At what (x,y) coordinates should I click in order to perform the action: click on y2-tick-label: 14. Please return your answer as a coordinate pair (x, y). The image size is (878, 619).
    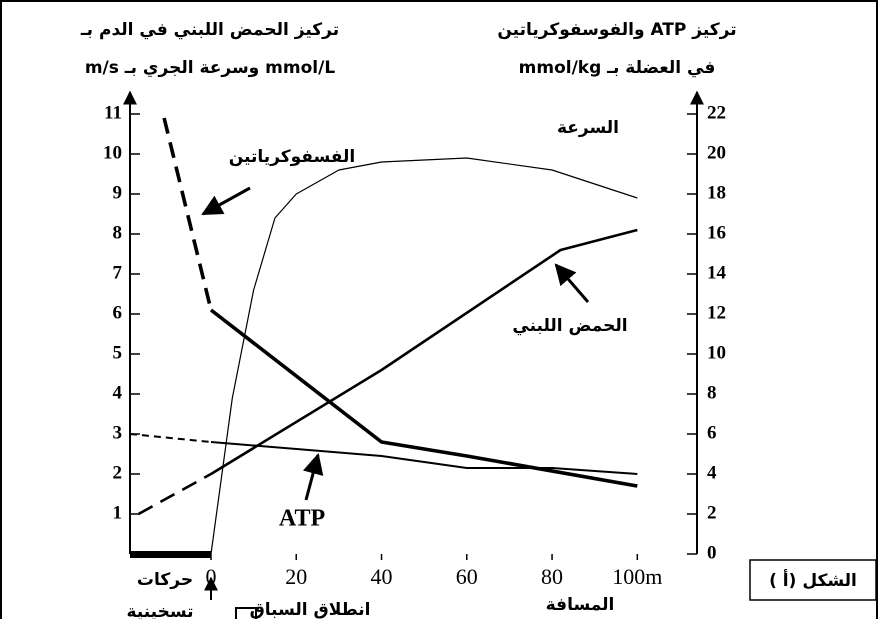
    Looking at the image, I should click on (717, 272).